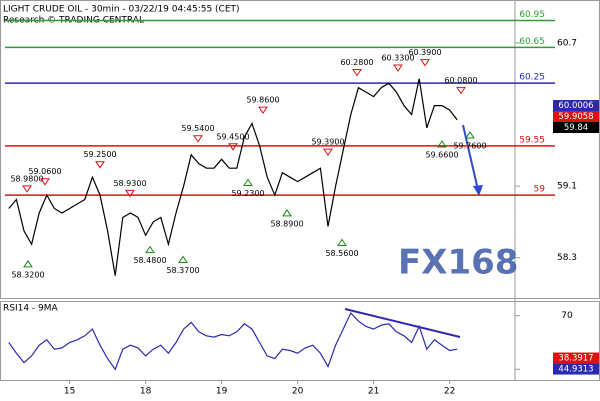 Image resolution: width=600 pixels, height=401 pixels. Describe the element at coordinates (222, 392) in the screenshot. I see `x-tick-label: 19` at that location.